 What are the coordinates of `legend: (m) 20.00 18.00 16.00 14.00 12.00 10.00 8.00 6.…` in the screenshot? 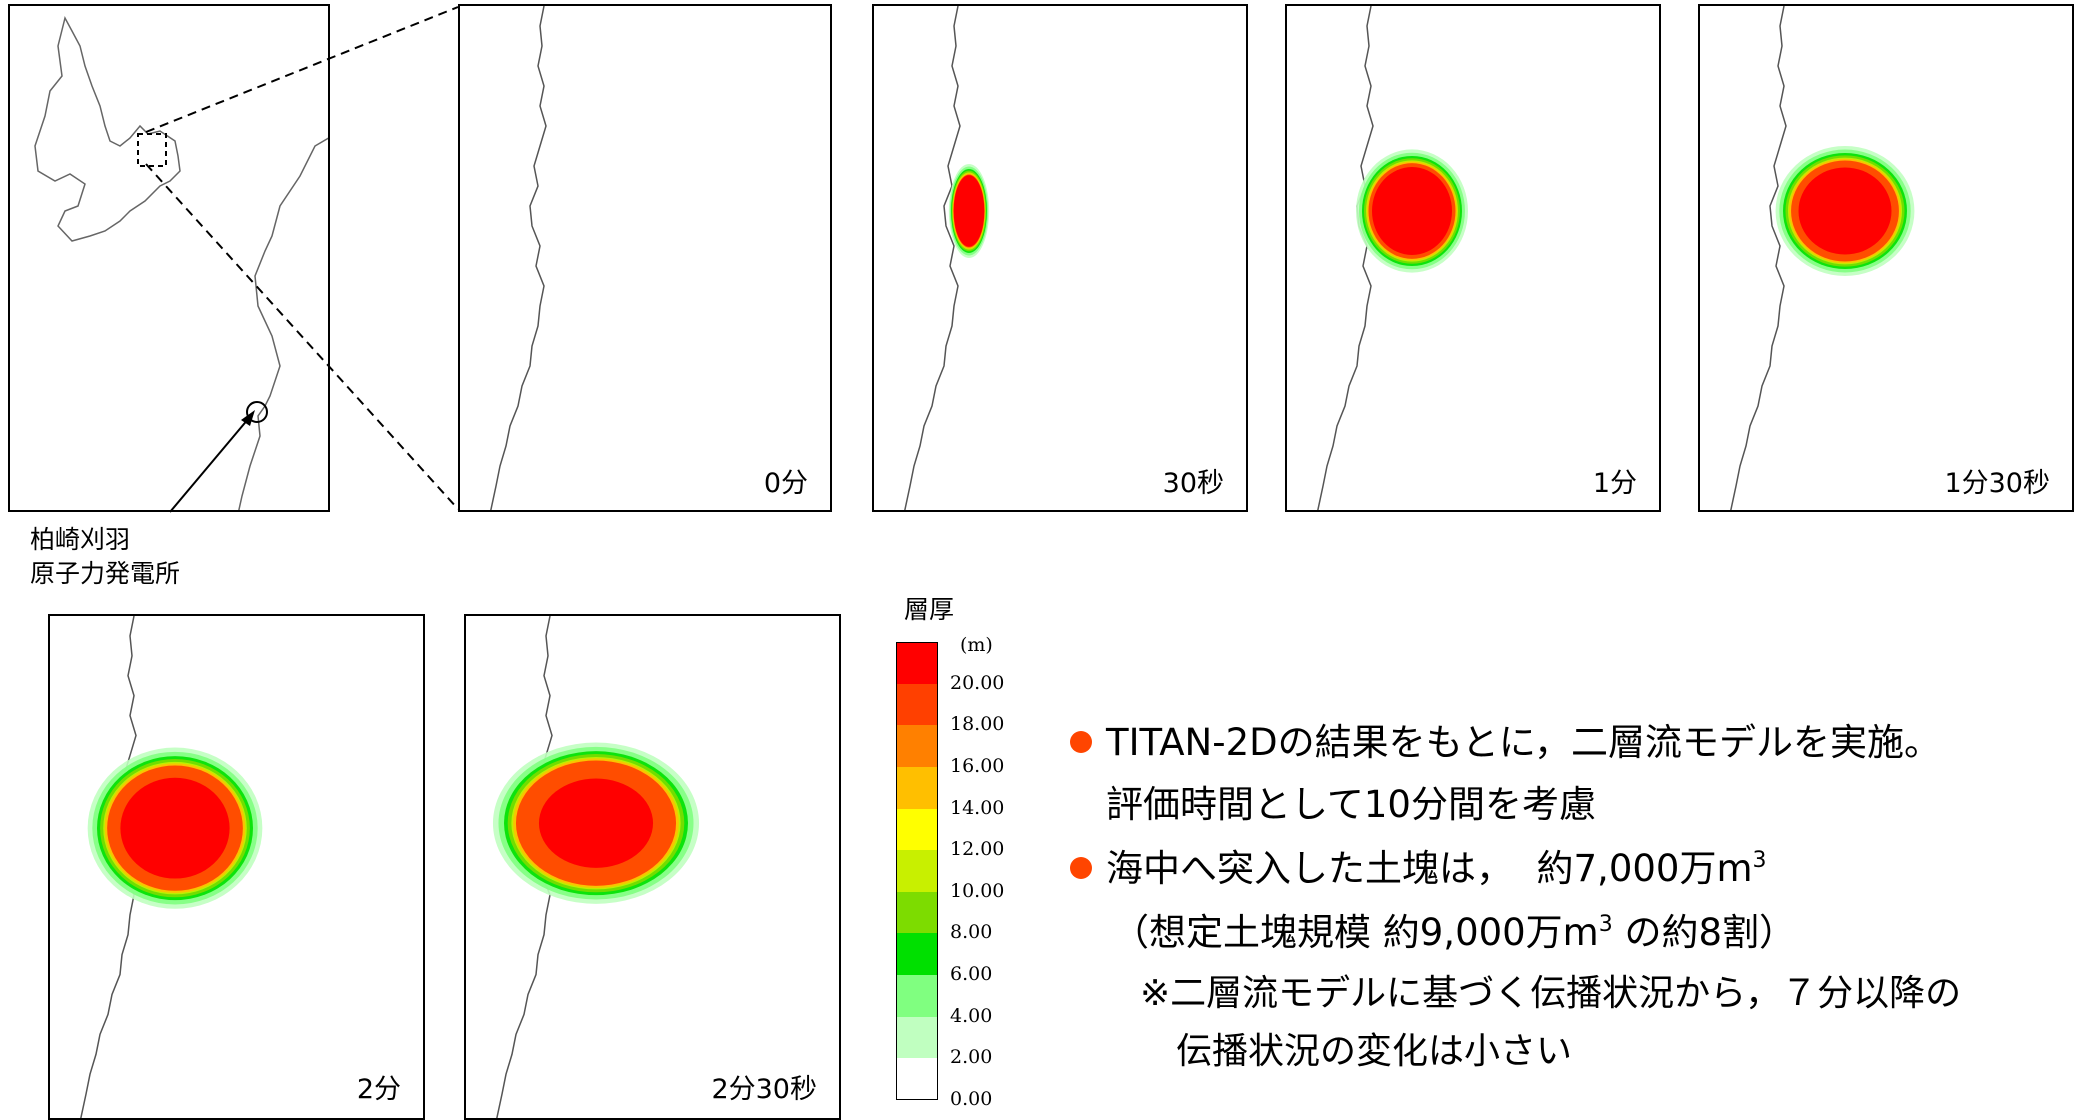 It's located at (966, 872).